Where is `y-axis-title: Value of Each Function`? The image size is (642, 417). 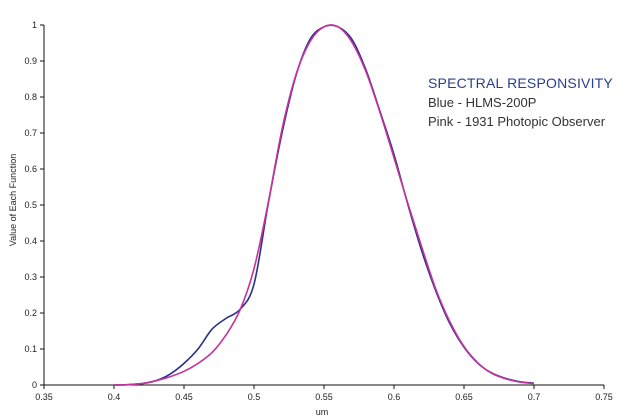
y-axis-title: Value of Each Function is located at coordinates (13, 200).